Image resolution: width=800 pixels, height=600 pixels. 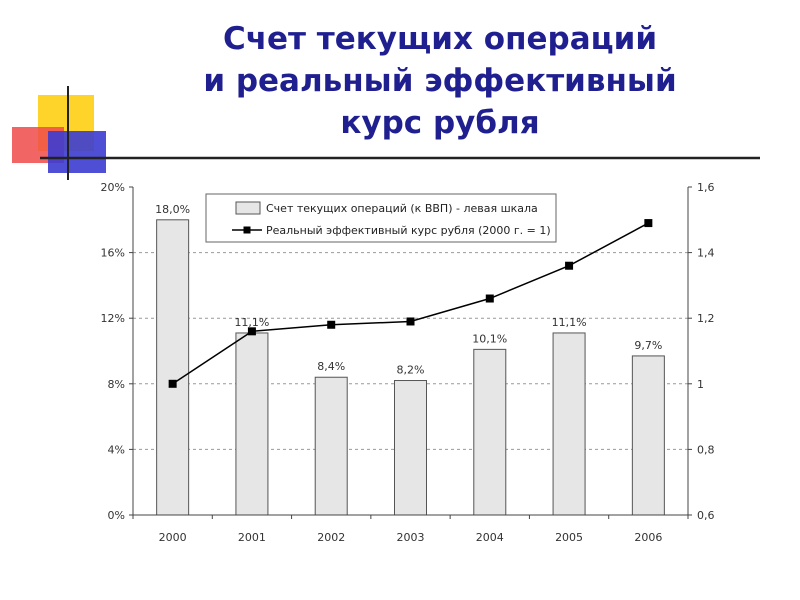 I want to click on bar-data-label: 8,2%, so click(x=411, y=370).